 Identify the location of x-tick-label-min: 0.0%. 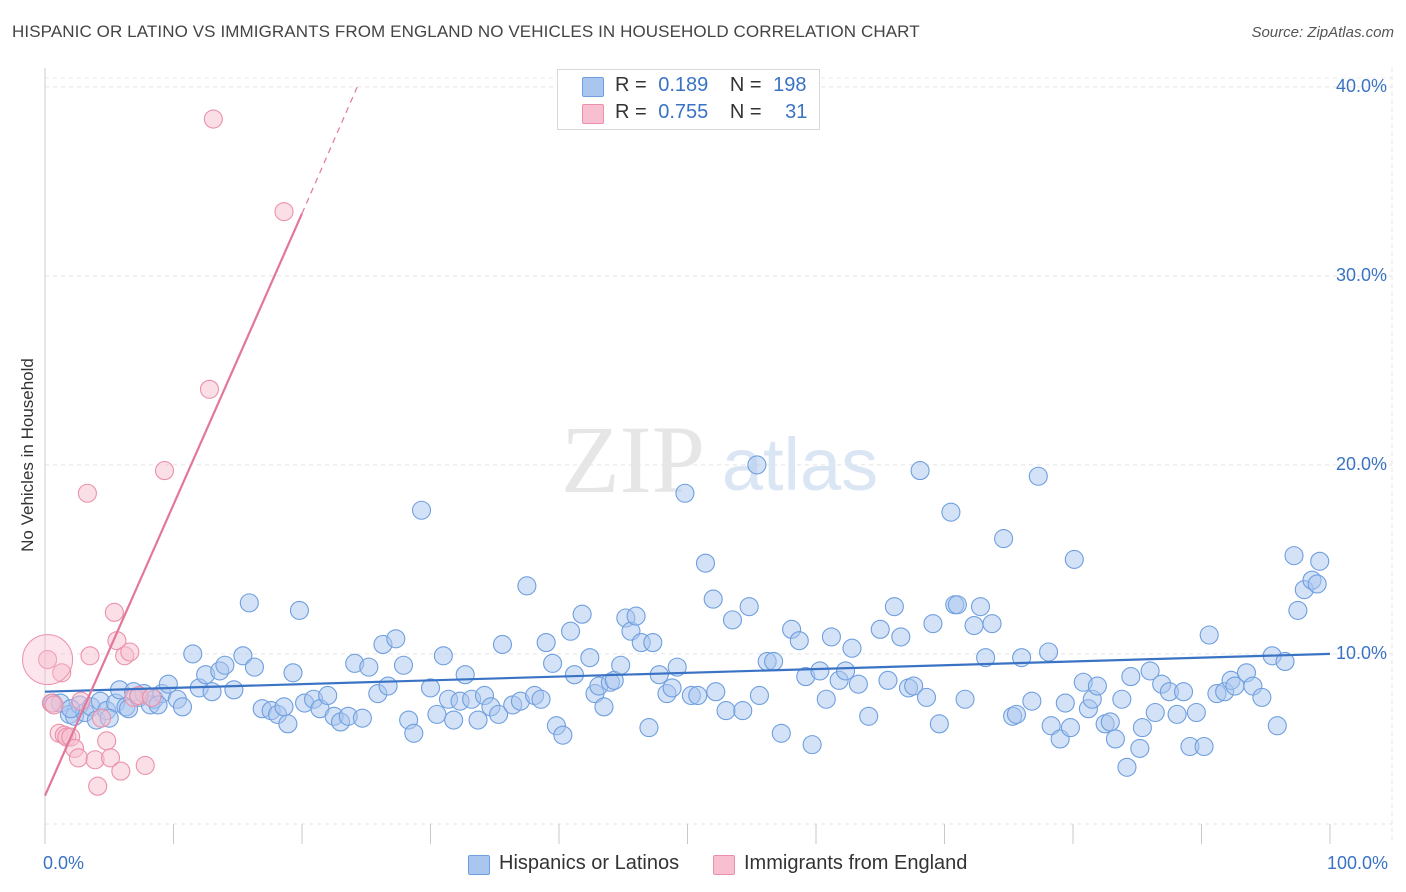
(64, 863).